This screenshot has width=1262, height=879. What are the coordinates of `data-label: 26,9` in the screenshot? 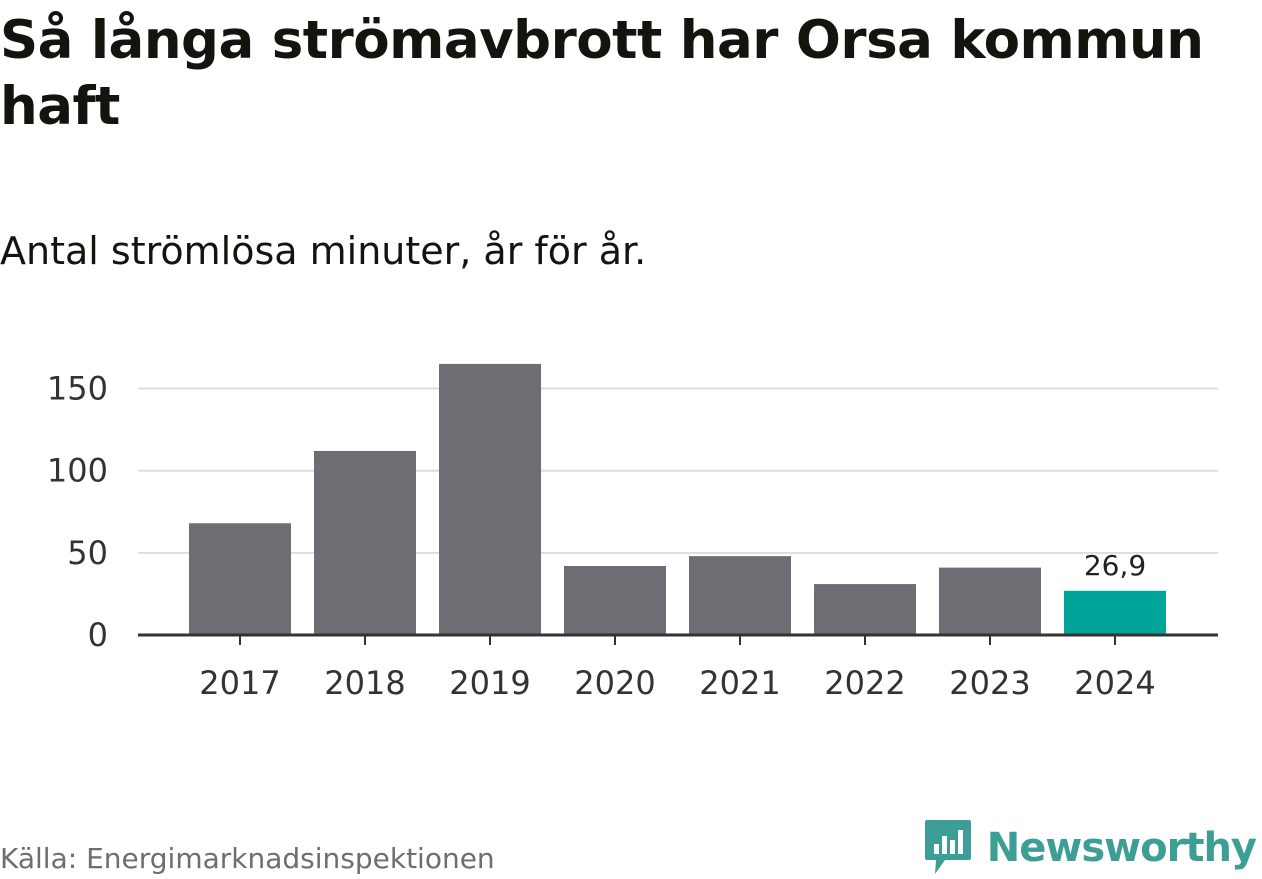 It's located at (1115, 565).